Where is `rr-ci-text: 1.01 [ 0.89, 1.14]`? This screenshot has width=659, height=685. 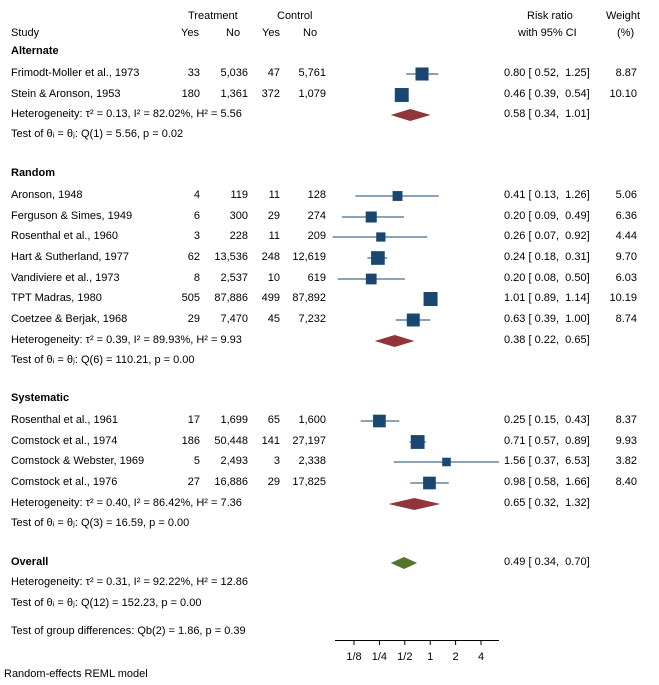
rr-ci-text: 1.01 [ 0.89, 1.14] is located at coordinates (547, 298).